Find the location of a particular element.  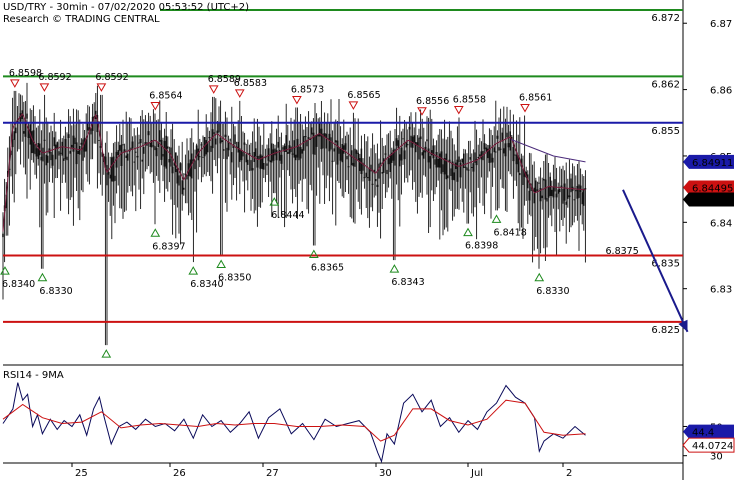

high-label: 6.8589 is located at coordinates (224, 79).